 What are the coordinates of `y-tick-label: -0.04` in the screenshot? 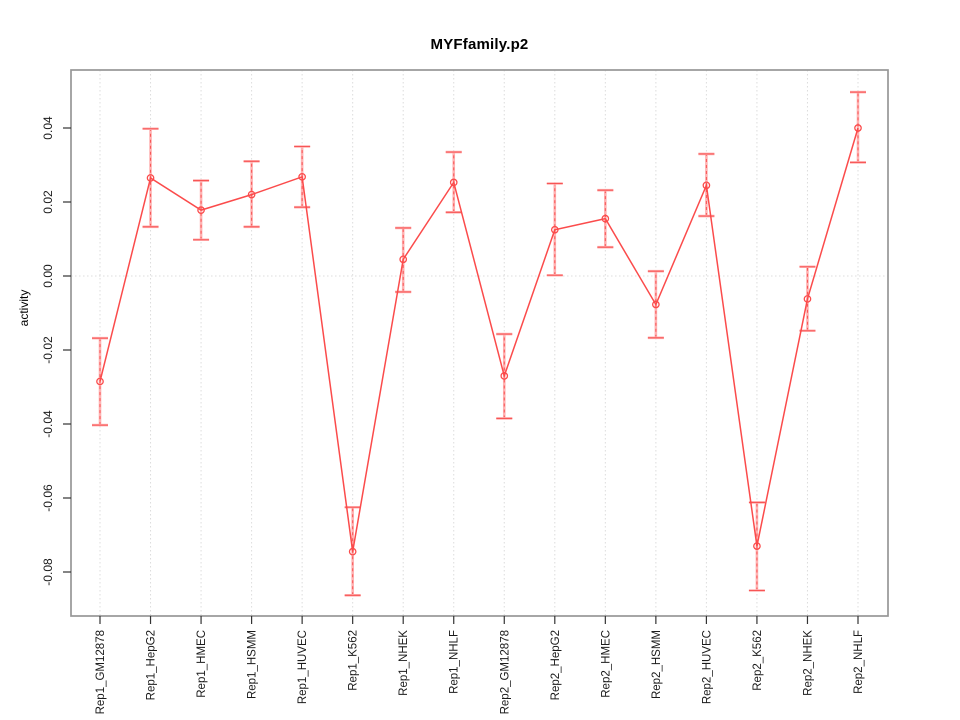 It's located at (48, 424).